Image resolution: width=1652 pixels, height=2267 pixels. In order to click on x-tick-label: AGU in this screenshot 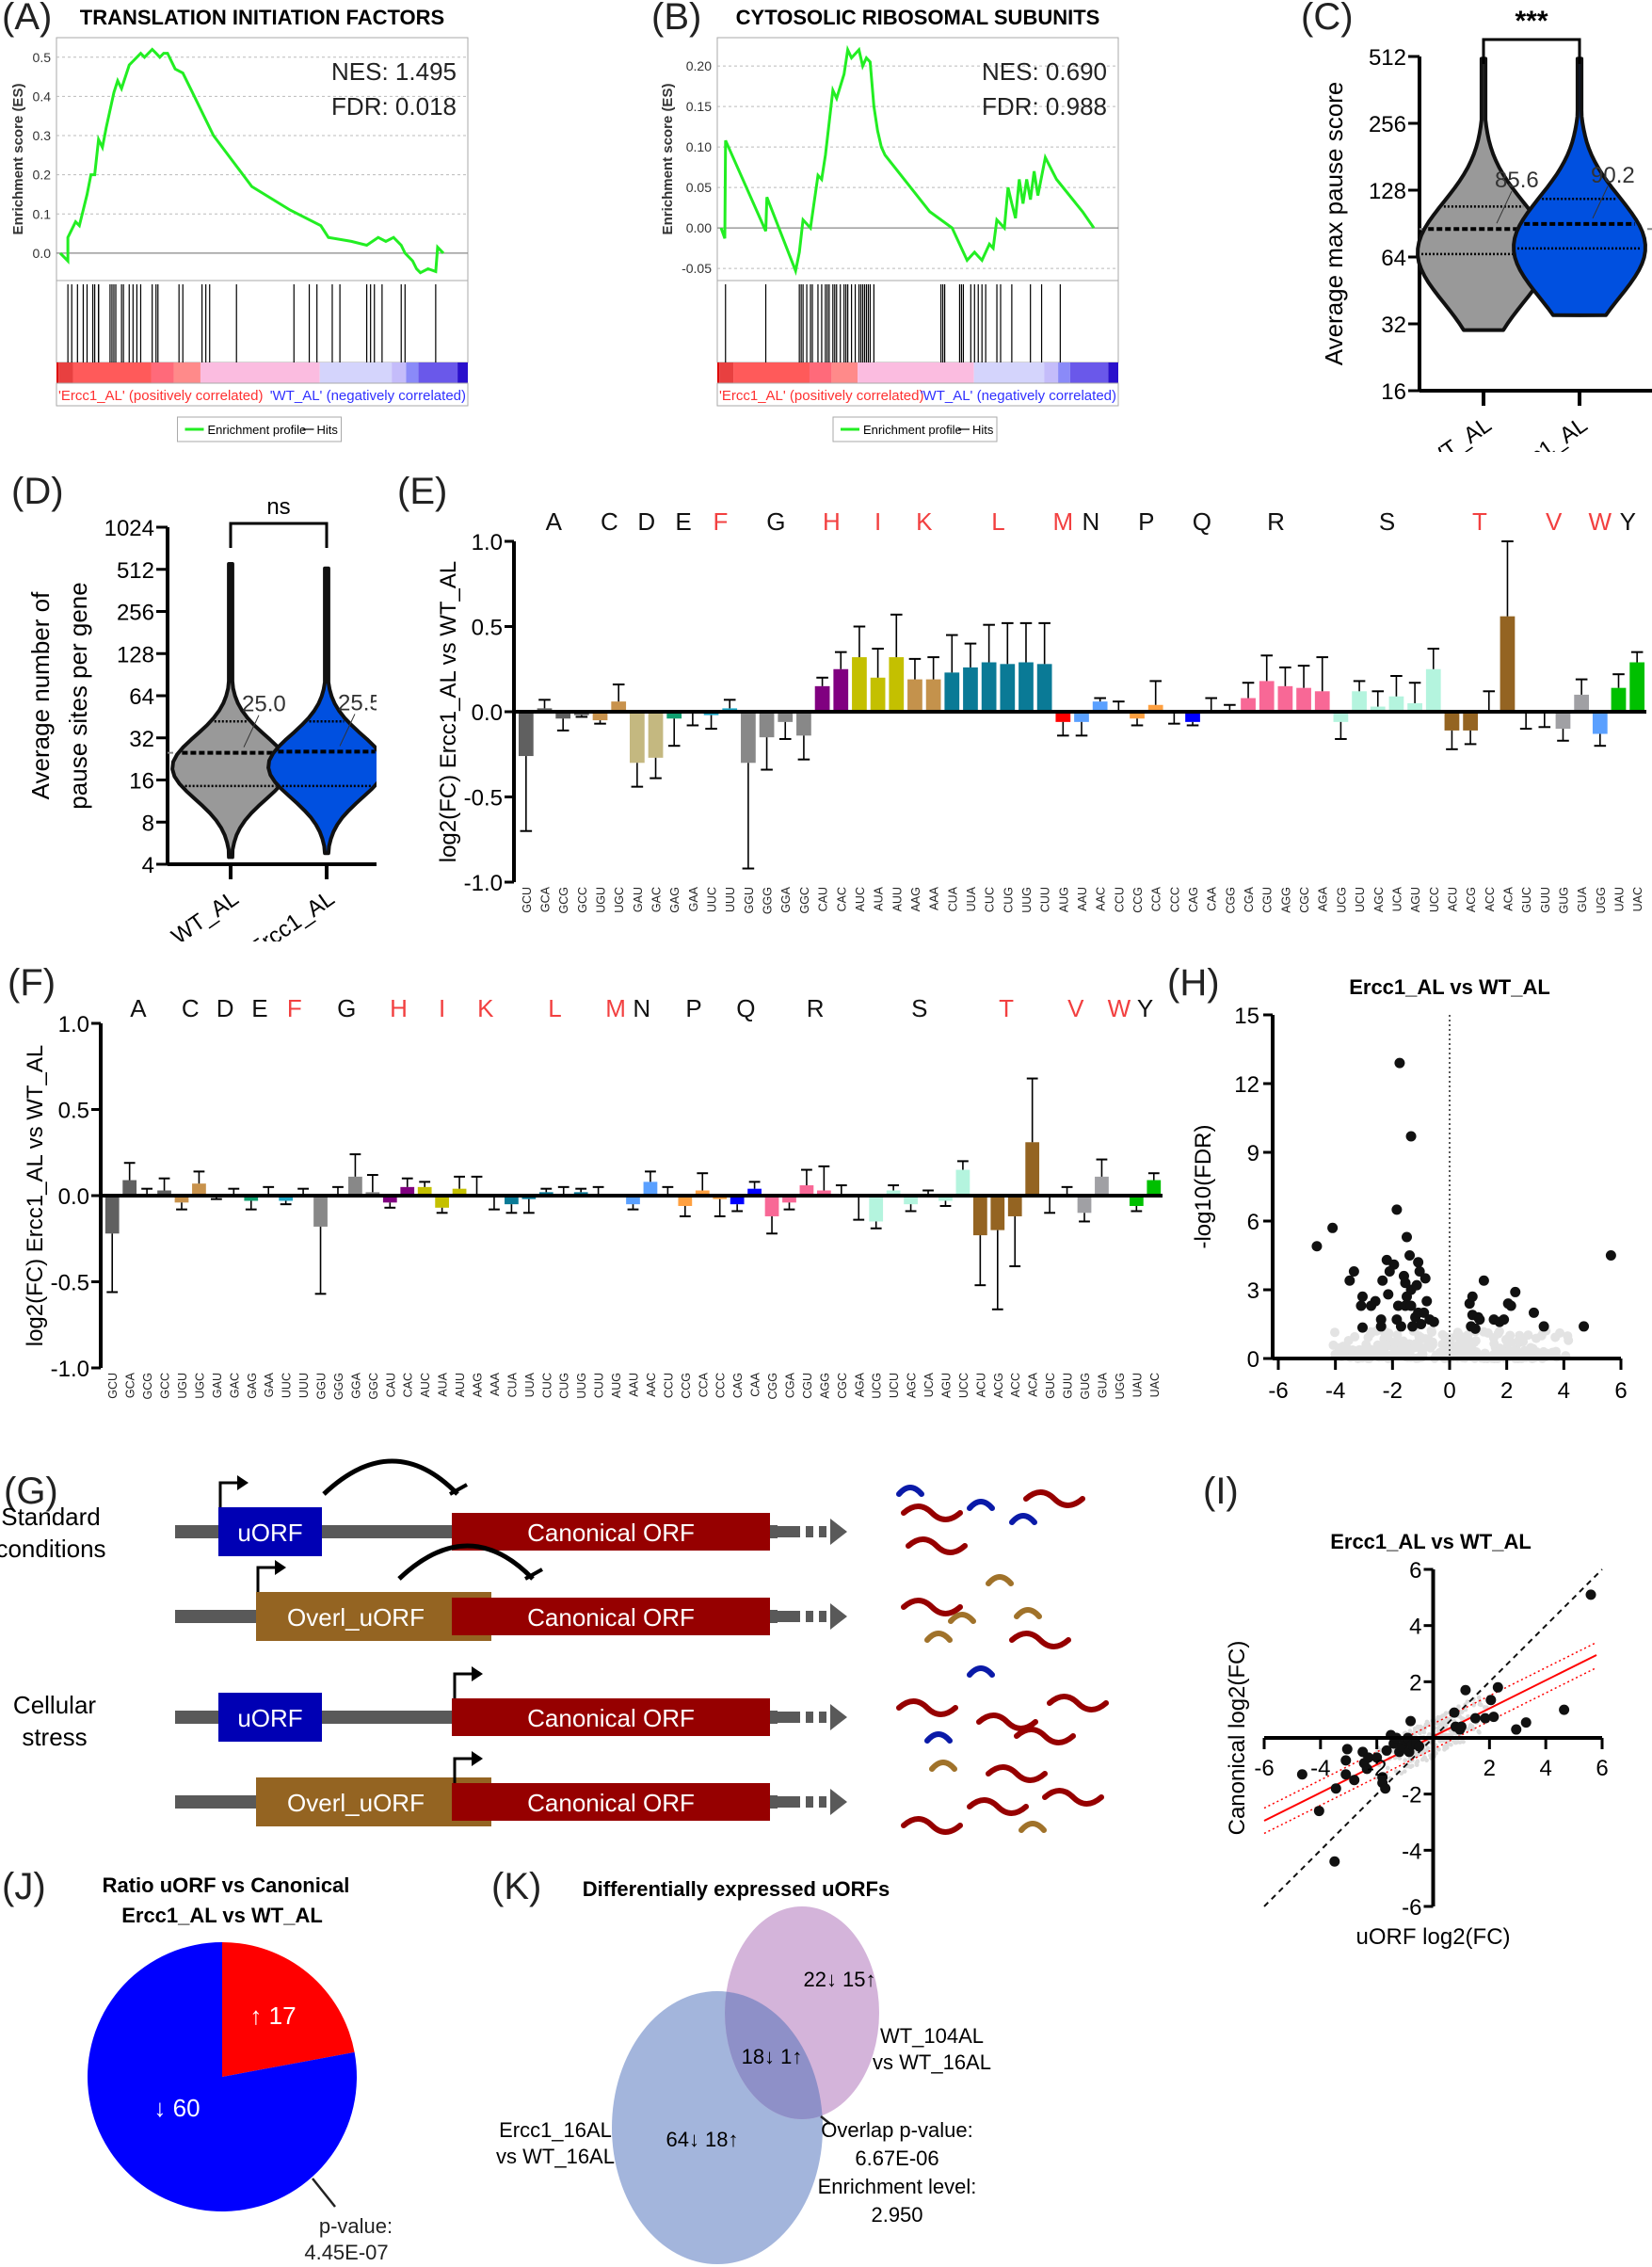, I will do `click(946, 1385)`.